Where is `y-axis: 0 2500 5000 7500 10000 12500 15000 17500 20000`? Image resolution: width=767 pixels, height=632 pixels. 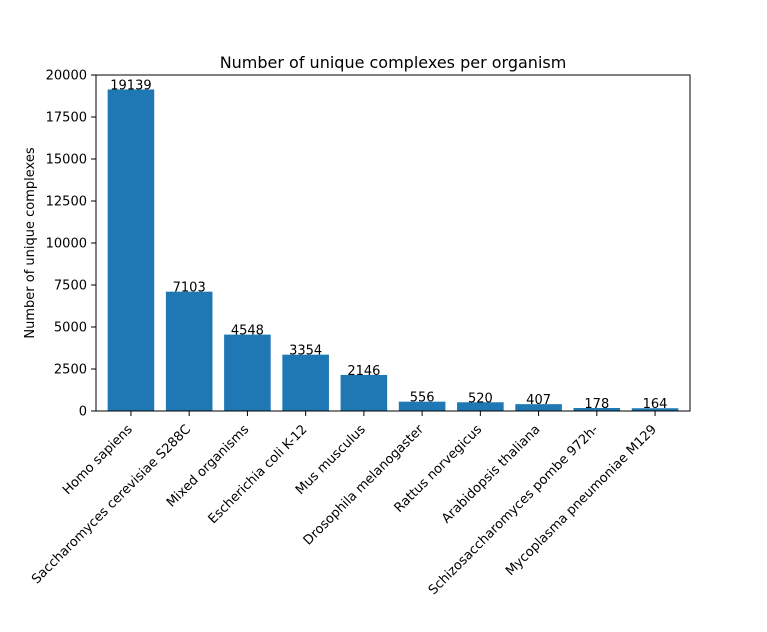
y-axis: 0 2500 5000 7500 10000 12500 15000 17500 20000 is located at coordinates (71, 244).